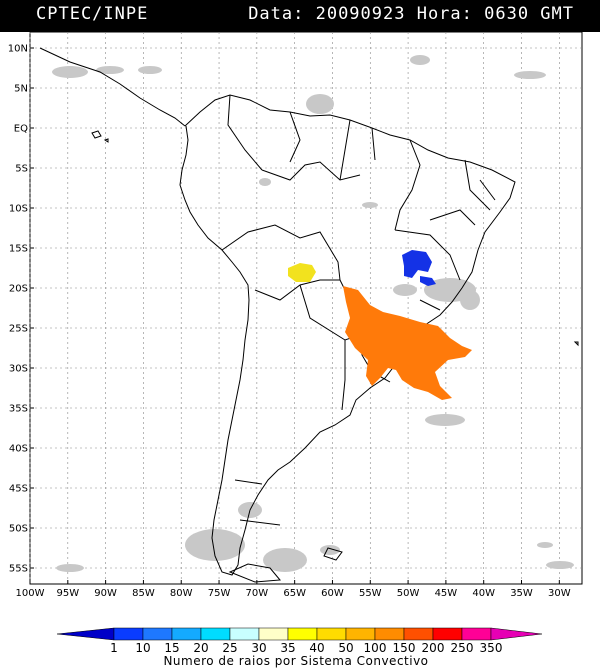 Image resolution: width=600 pixels, height=670 pixels. I want to click on lon-label: 50W, so click(408, 593).